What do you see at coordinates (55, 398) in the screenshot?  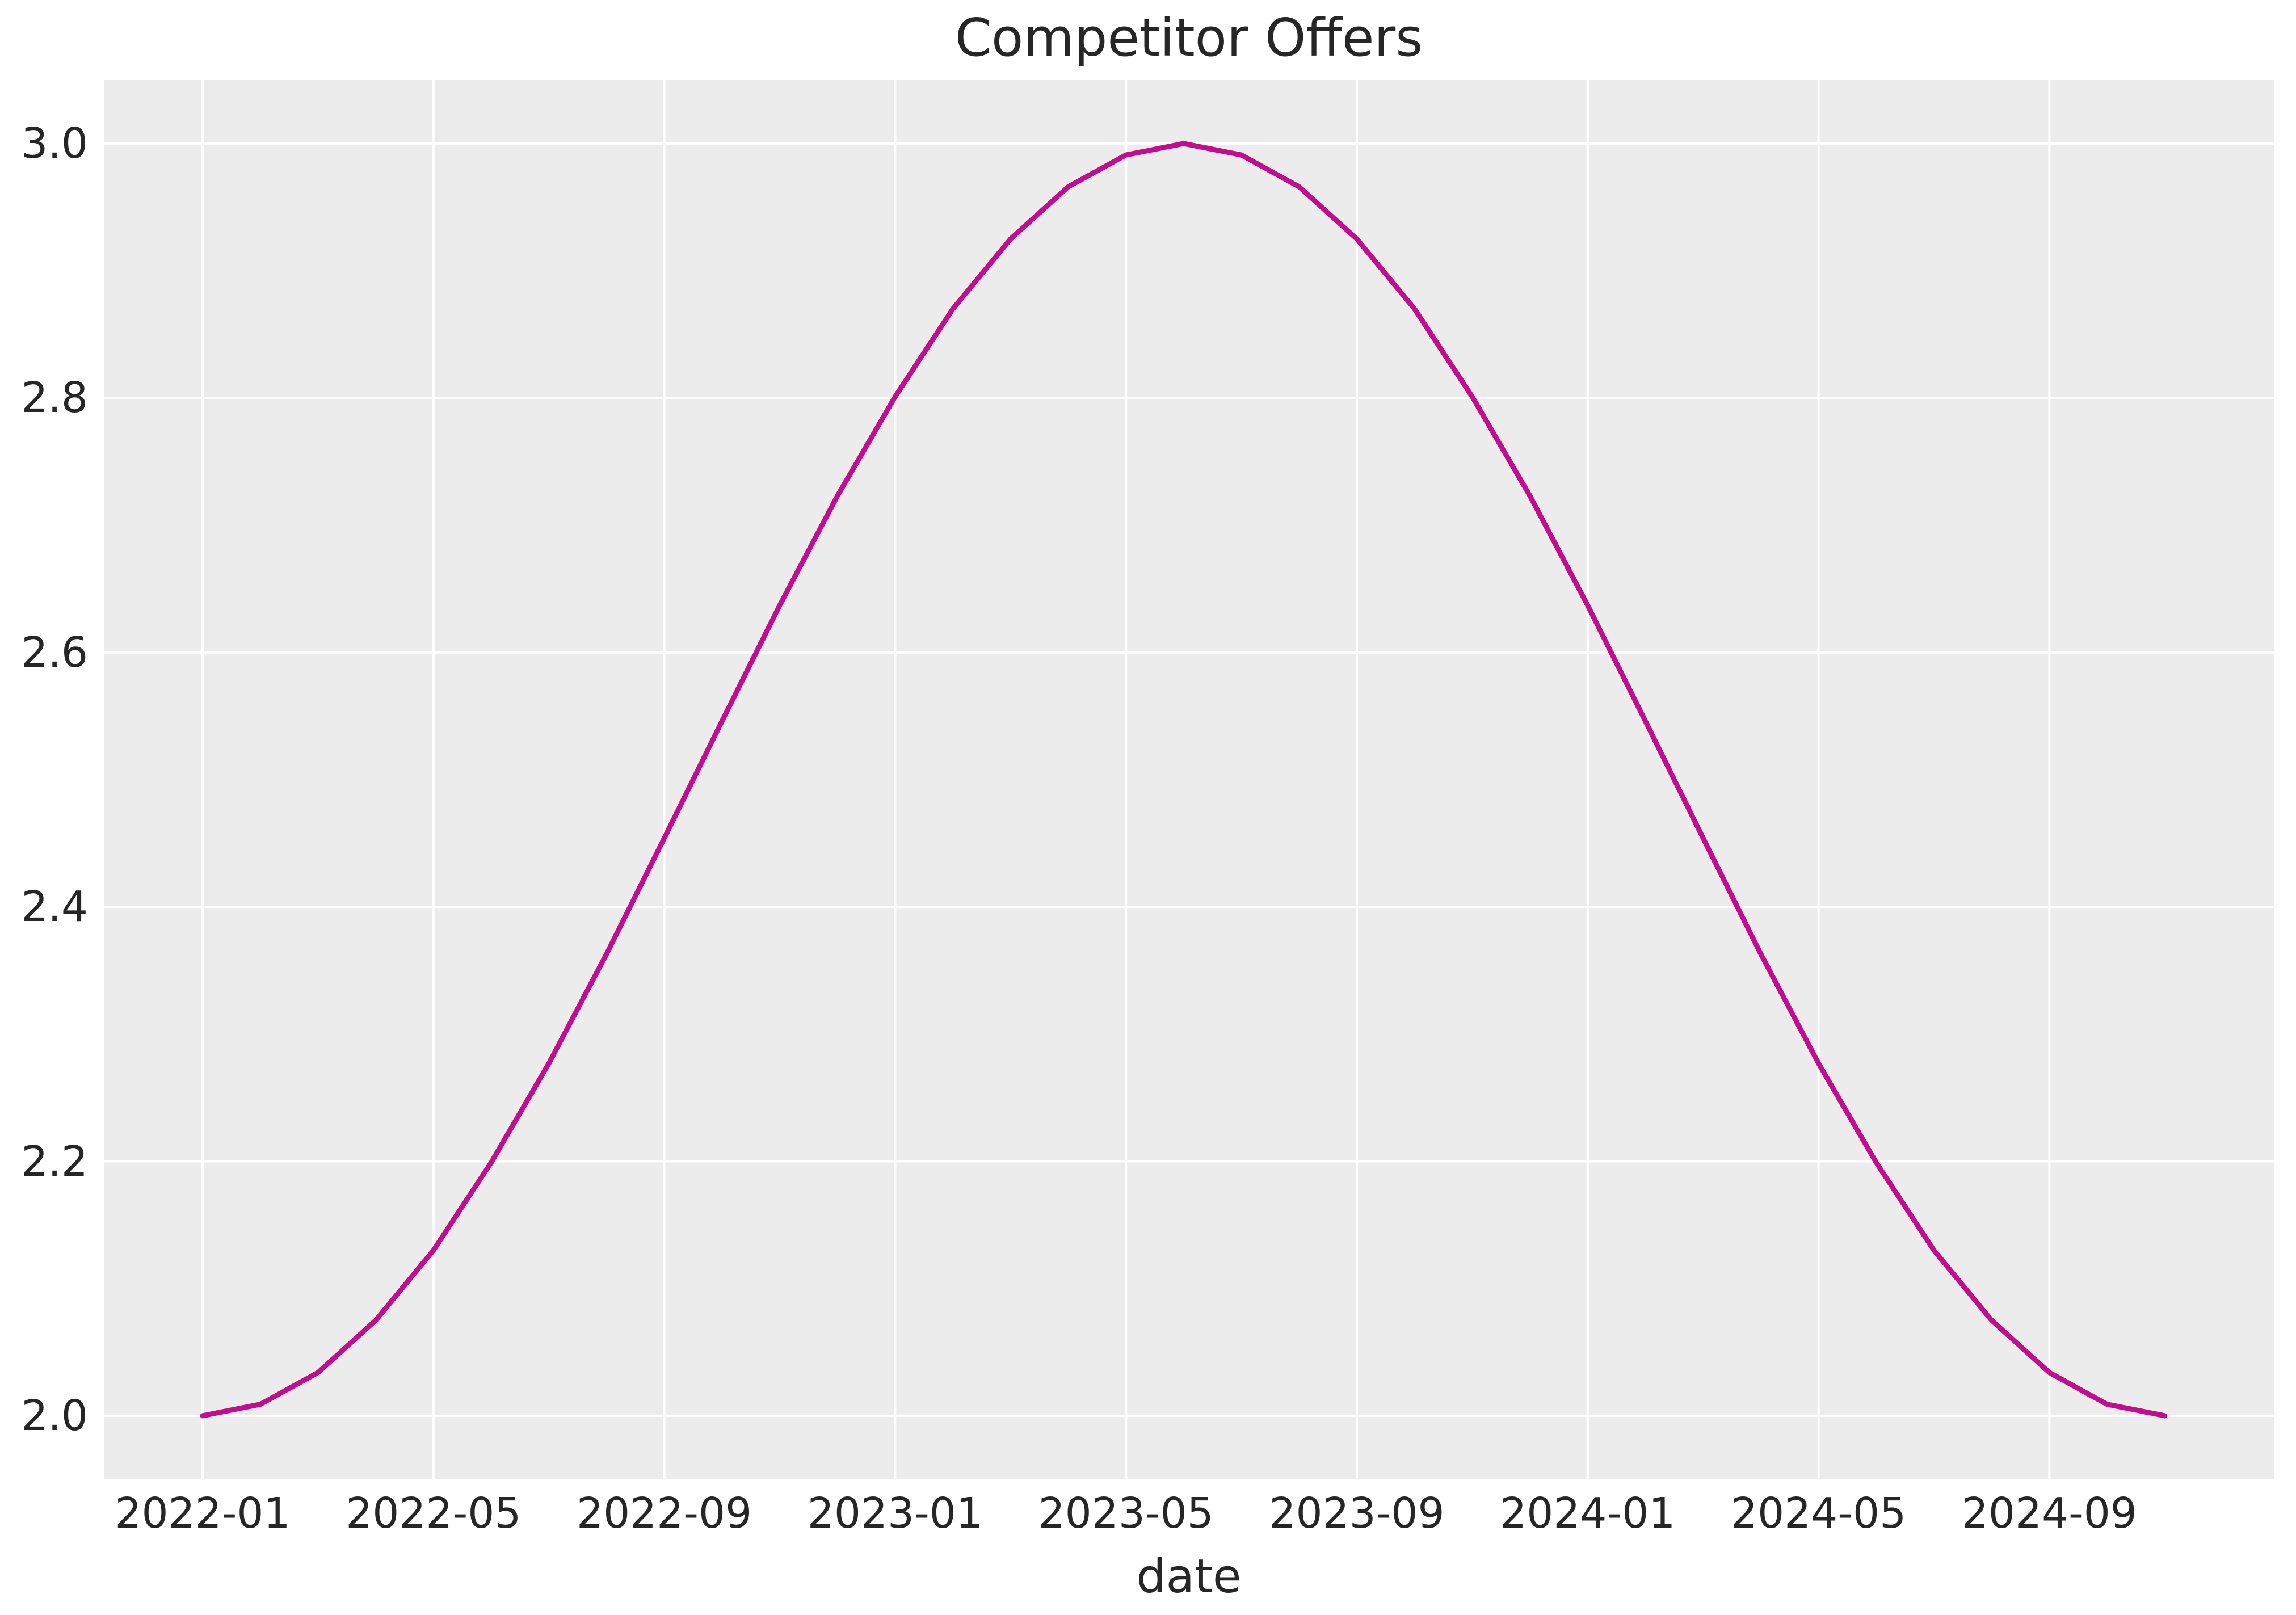 I see `y-tick-label: 2.8` at bounding box center [55, 398].